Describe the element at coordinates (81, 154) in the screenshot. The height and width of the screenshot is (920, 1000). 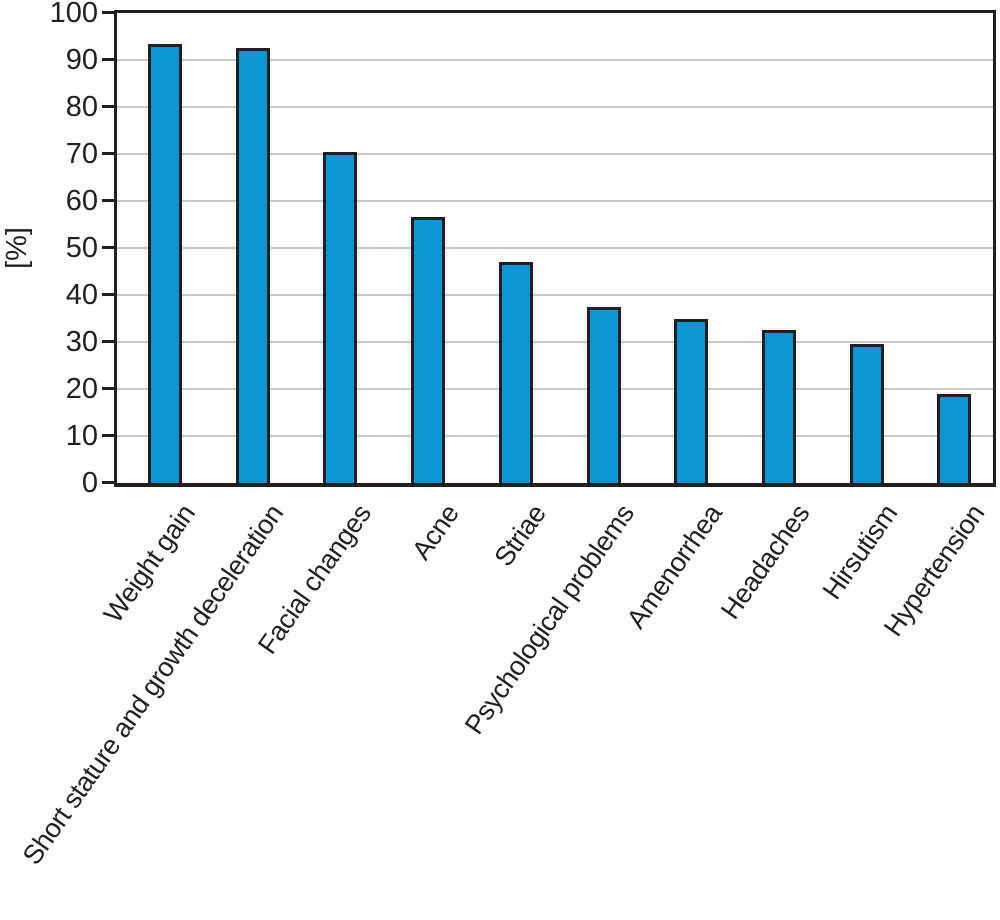
I see `y-tick-label-70: 70` at that location.